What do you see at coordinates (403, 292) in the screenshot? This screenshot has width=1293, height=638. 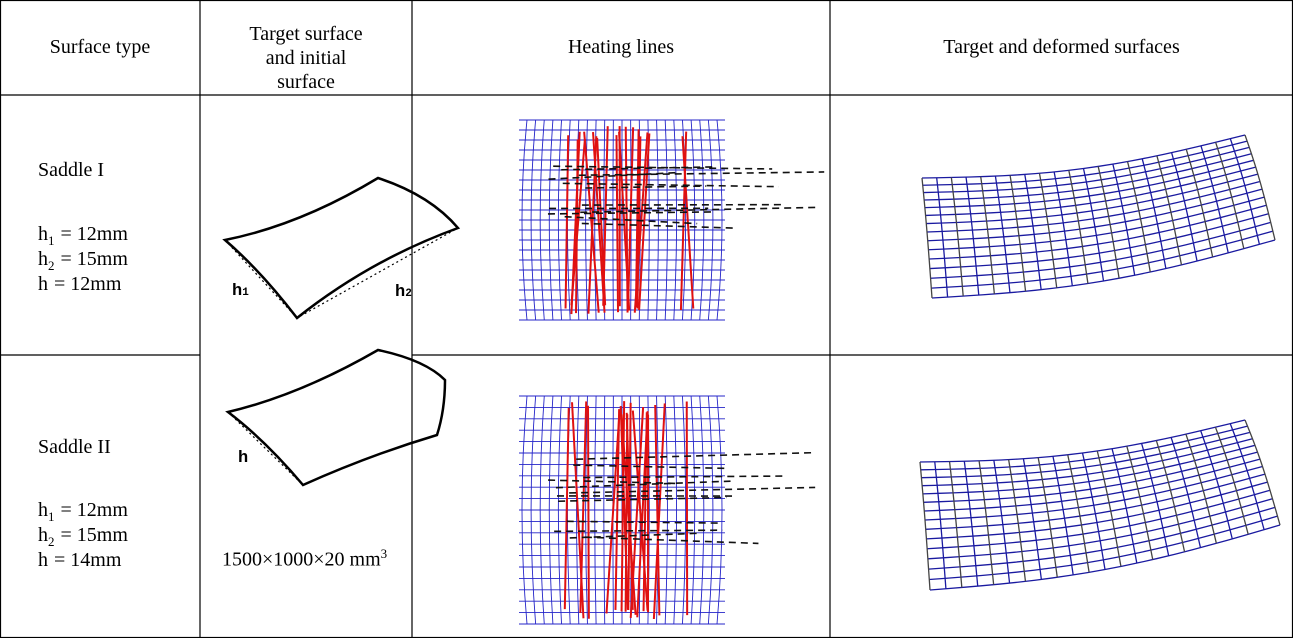 I see `edge-label: h2` at bounding box center [403, 292].